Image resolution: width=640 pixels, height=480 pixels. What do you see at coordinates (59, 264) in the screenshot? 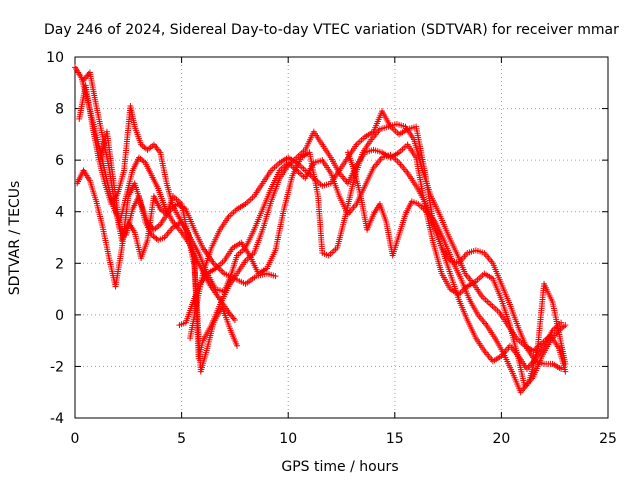
I see `y-tick-label: 2` at bounding box center [59, 264].